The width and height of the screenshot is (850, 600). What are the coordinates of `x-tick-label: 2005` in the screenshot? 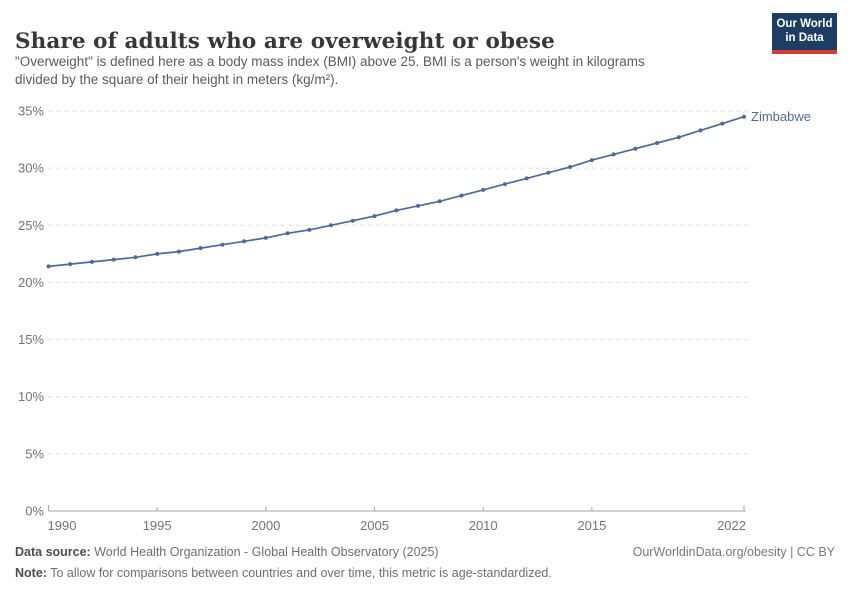 It's located at (374, 525).